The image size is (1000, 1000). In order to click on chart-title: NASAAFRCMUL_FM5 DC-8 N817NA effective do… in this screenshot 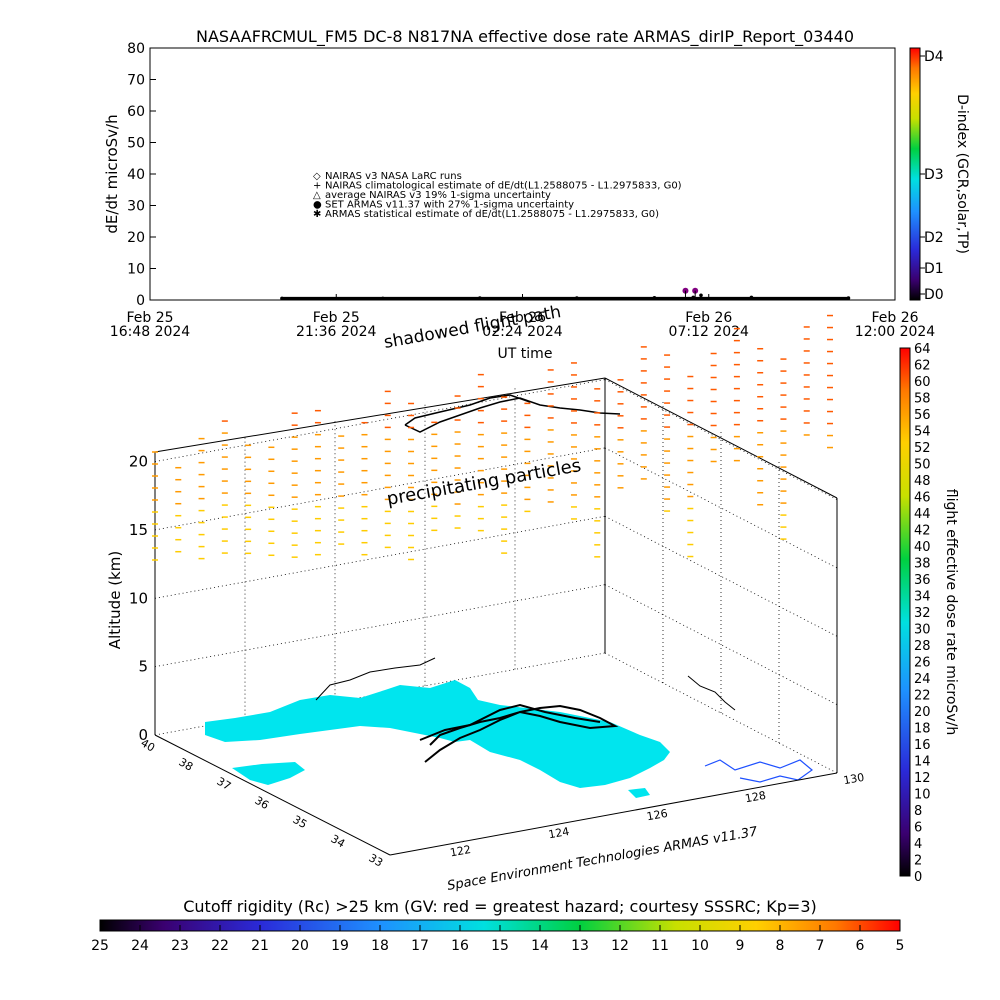, I will do `click(525, 37)`.